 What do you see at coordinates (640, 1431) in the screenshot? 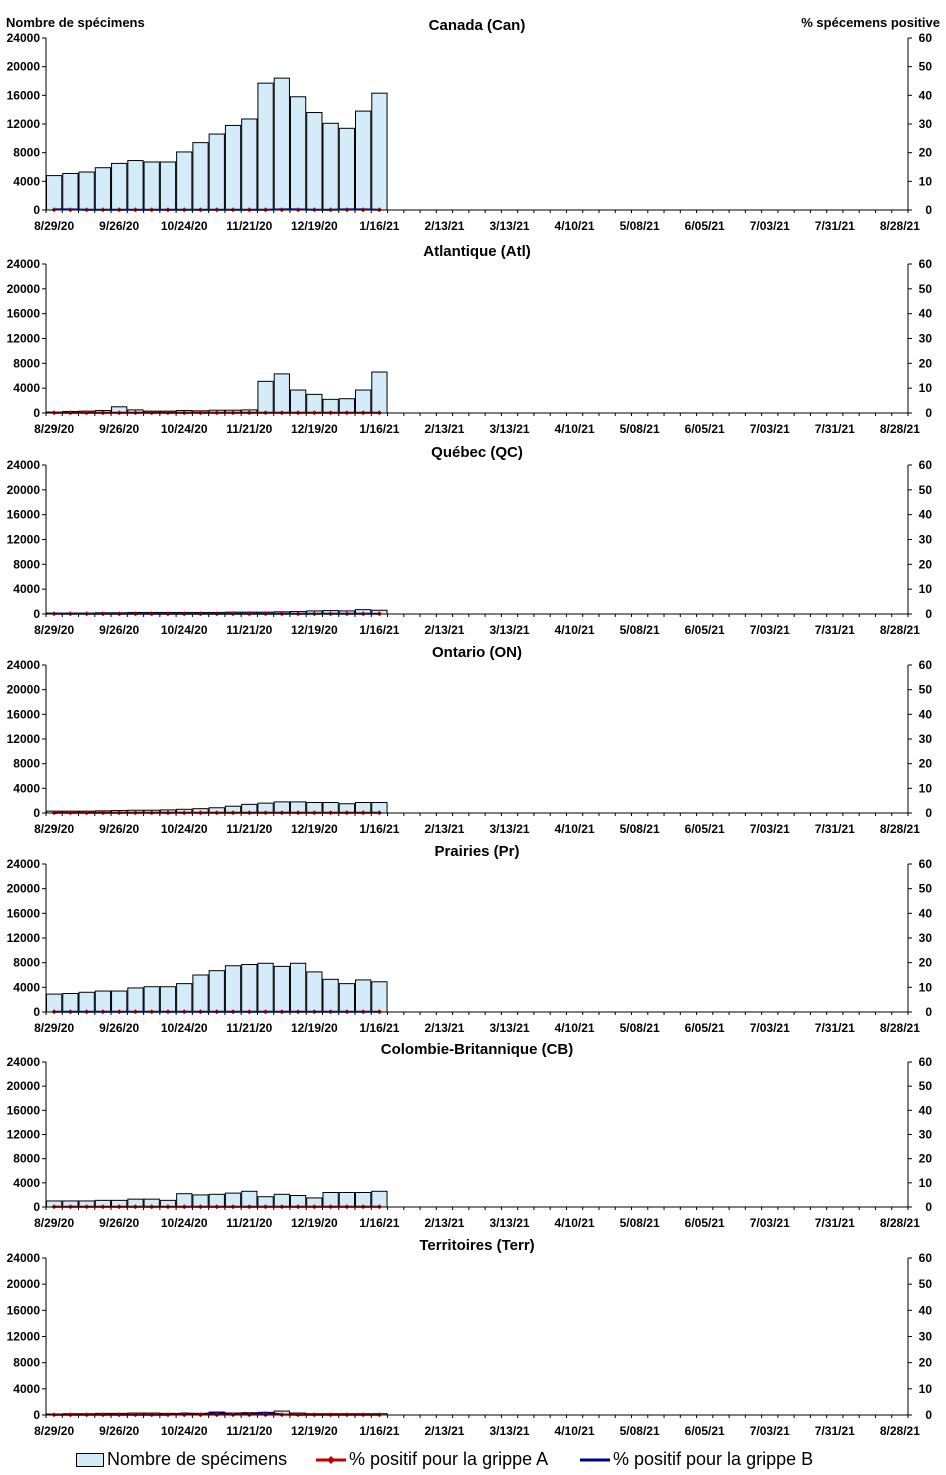
I see `tick-label-x: 5/08/21` at bounding box center [640, 1431].